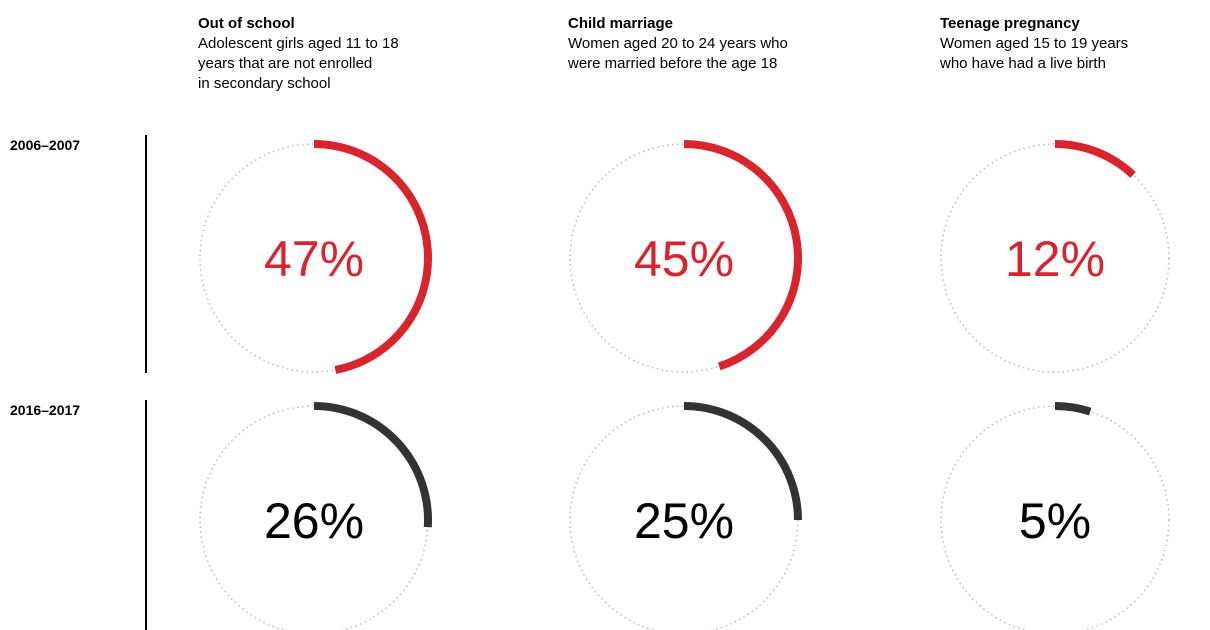 The width and height of the screenshot is (1210, 630). Describe the element at coordinates (372, 257) in the screenshot. I see `value-arc-out-of-school-2006-2007` at that location.